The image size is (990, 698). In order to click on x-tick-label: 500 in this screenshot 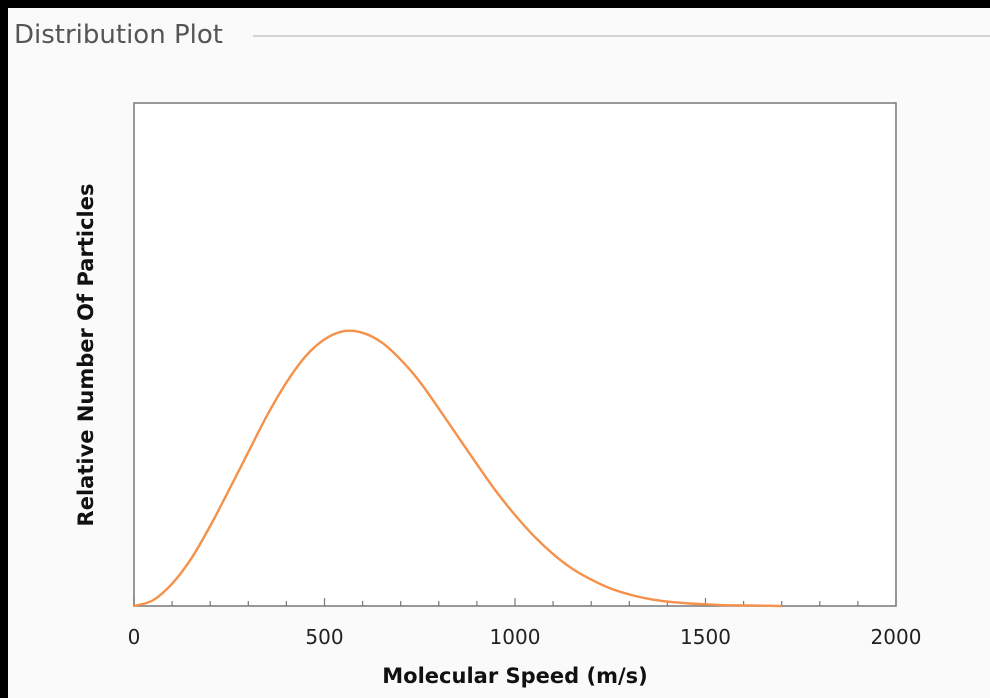, I will do `click(324, 637)`.